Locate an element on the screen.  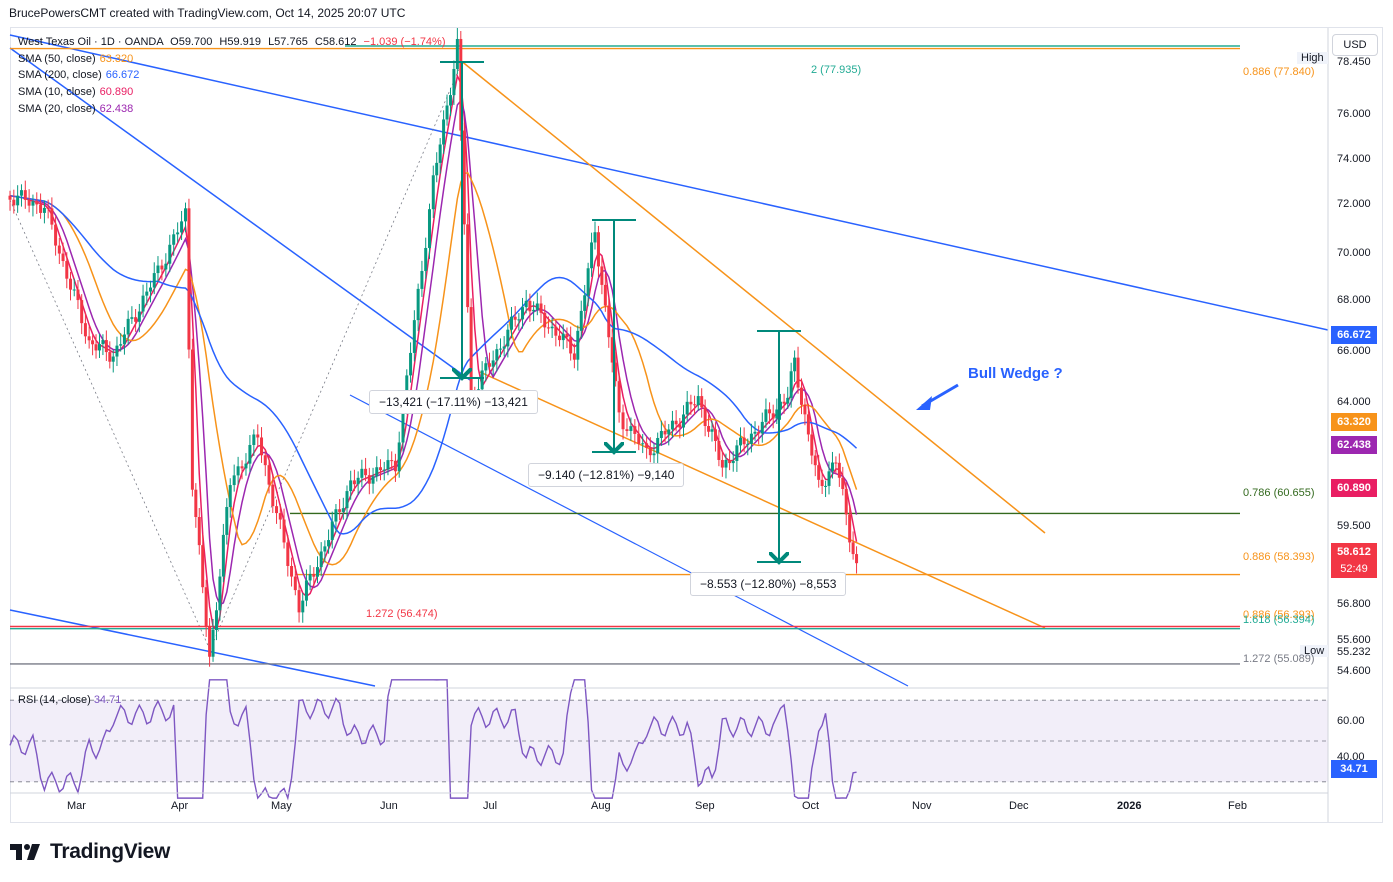
sma50-price-tag: 63.320 is located at coordinates (1354, 422).